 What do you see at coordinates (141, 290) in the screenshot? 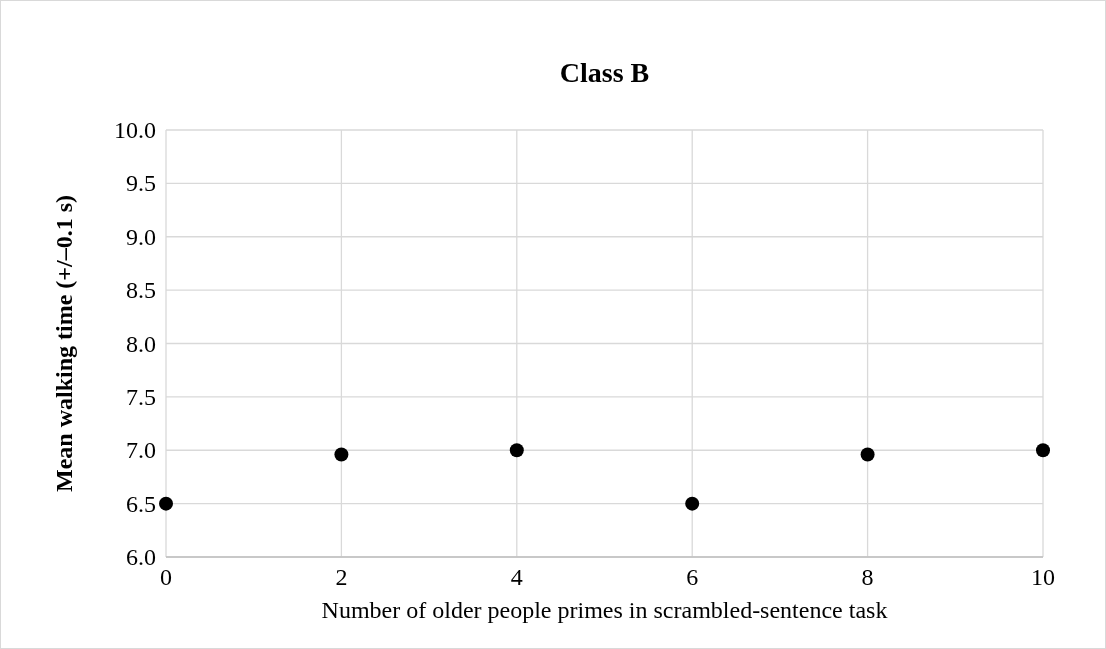
I see `y-tick-label: 8.5` at bounding box center [141, 290].